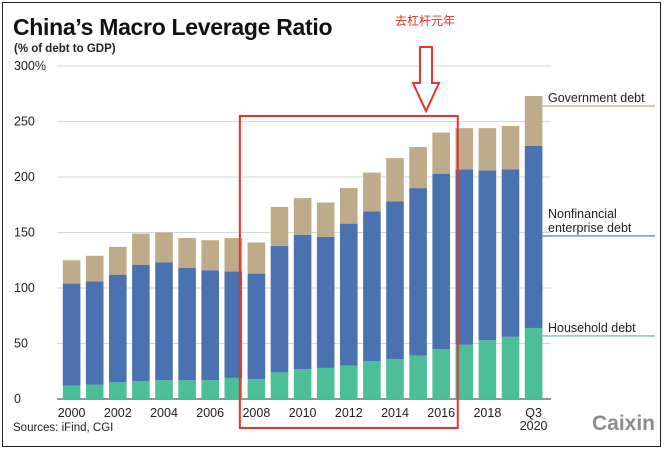  What do you see at coordinates (118, 322) in the screenshot?
I see `bar-stack-2002` at bounding box center [118, 322].